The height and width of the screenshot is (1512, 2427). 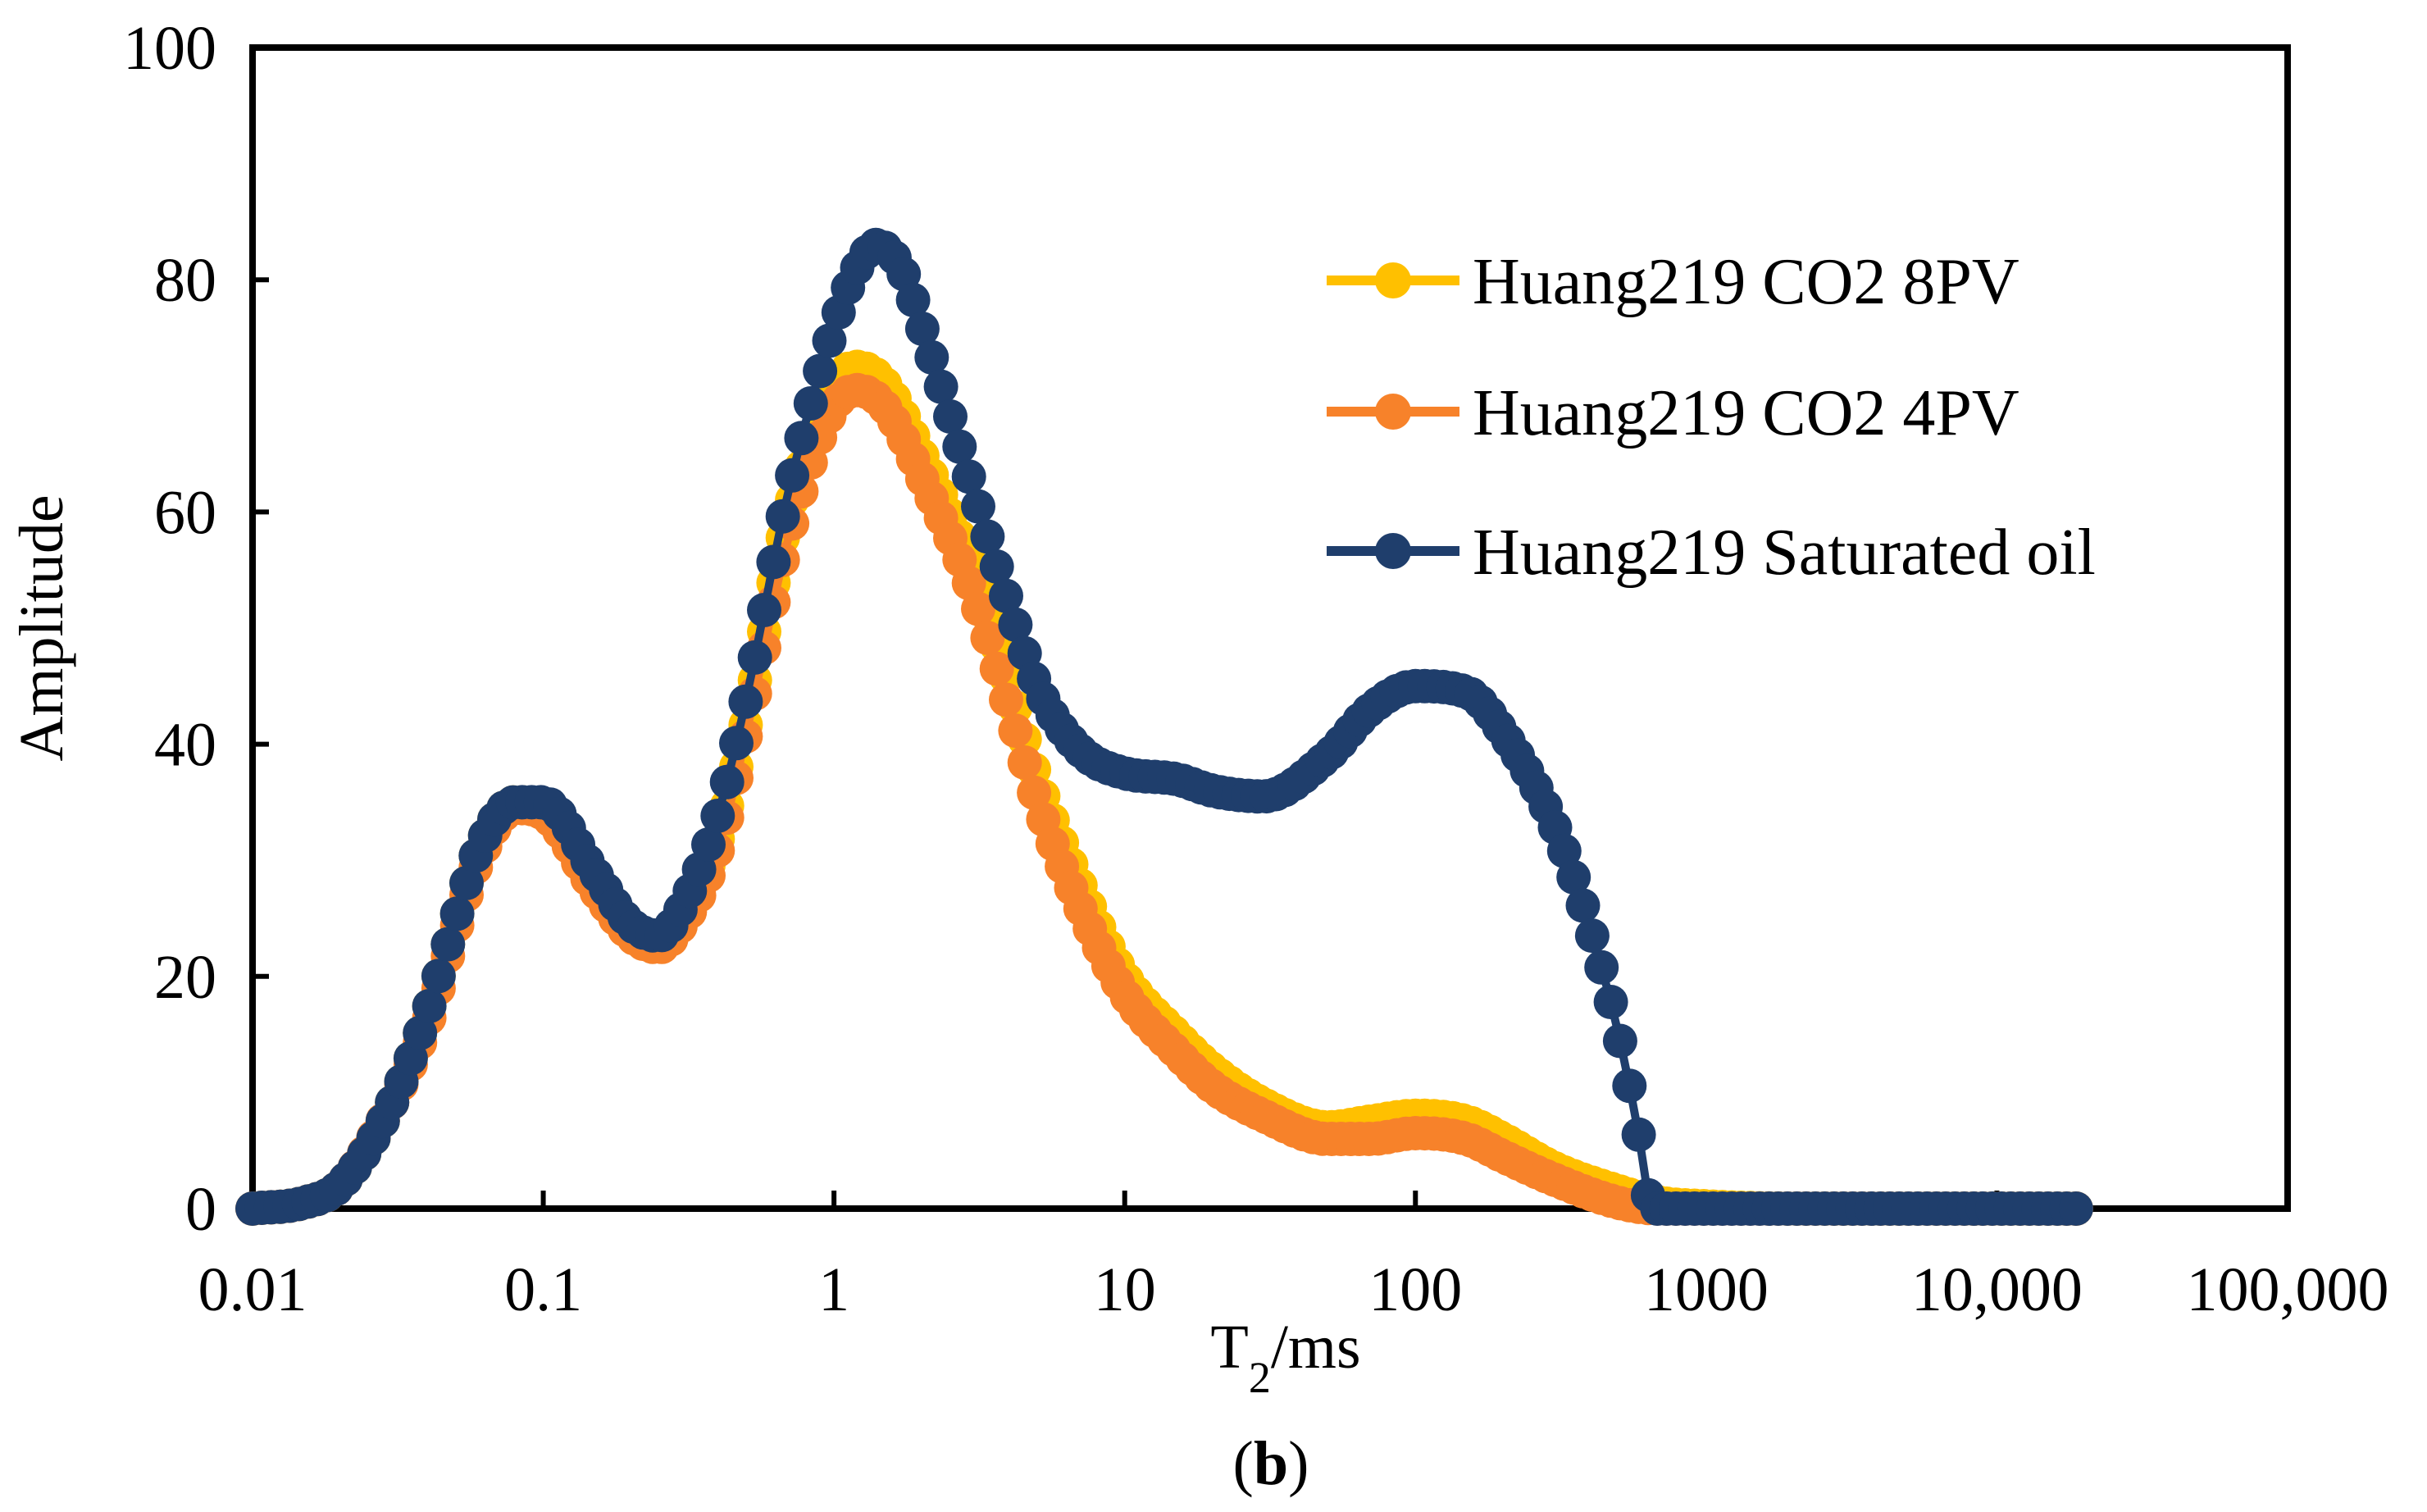 I want to click on x-tick-label: 1000, so click(x=1706, y=1289).